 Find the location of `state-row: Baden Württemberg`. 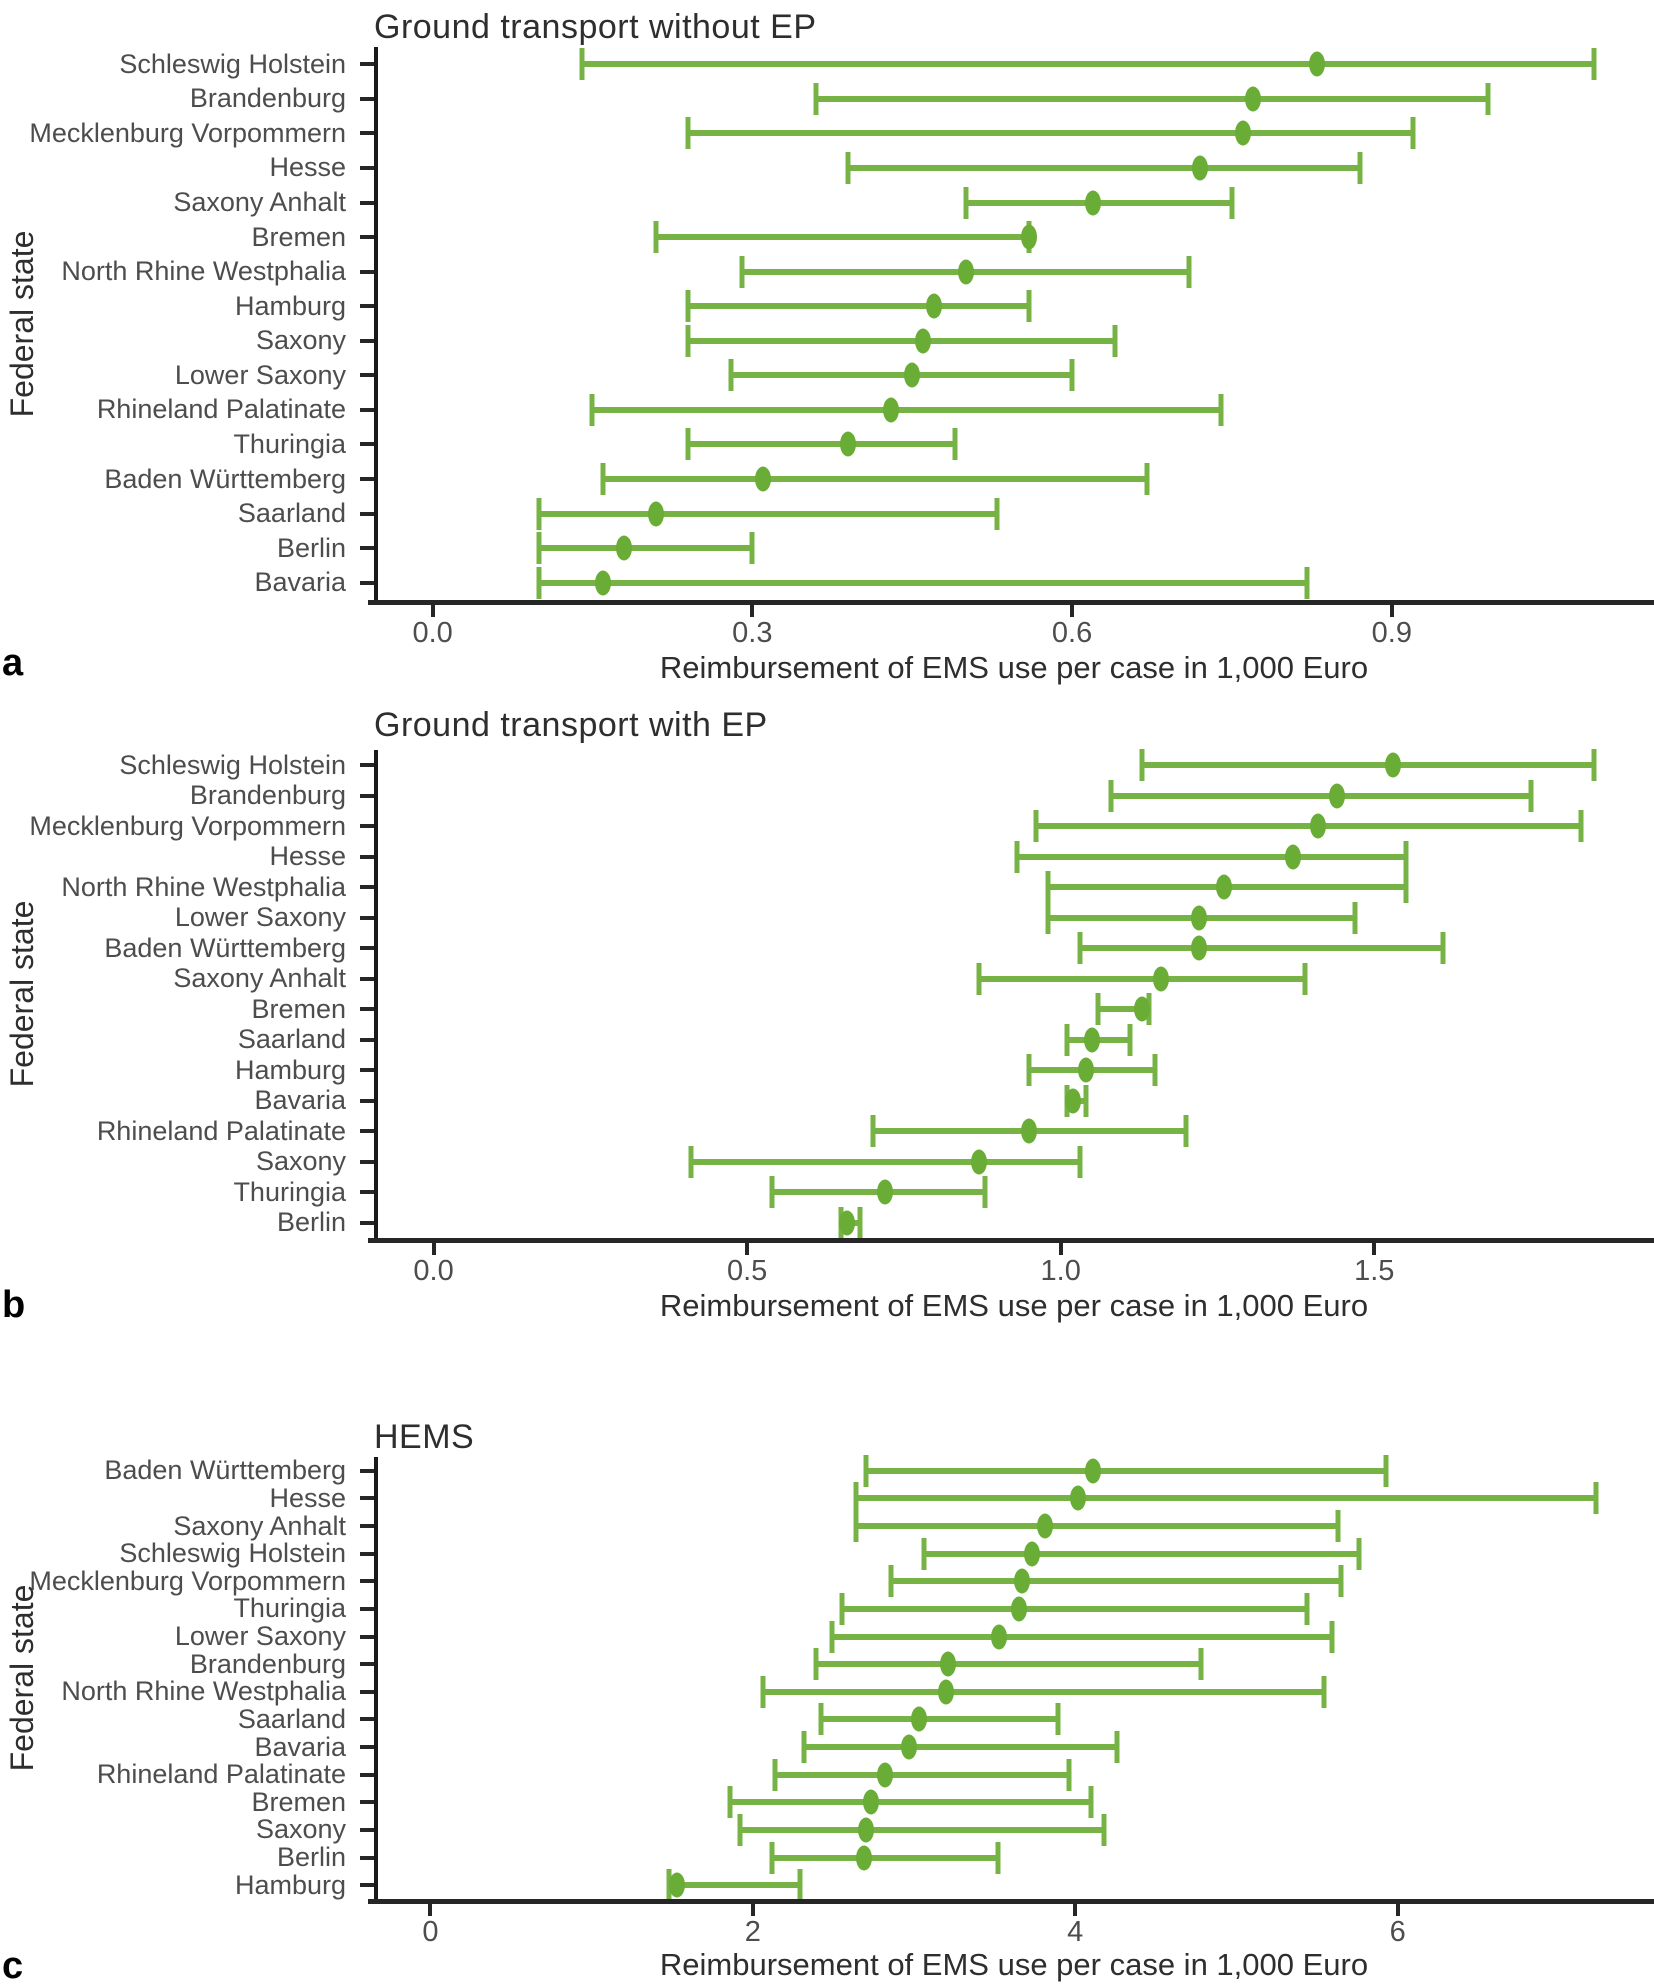

state-row: Baden Württemberg is located at coordinates (827, 948).